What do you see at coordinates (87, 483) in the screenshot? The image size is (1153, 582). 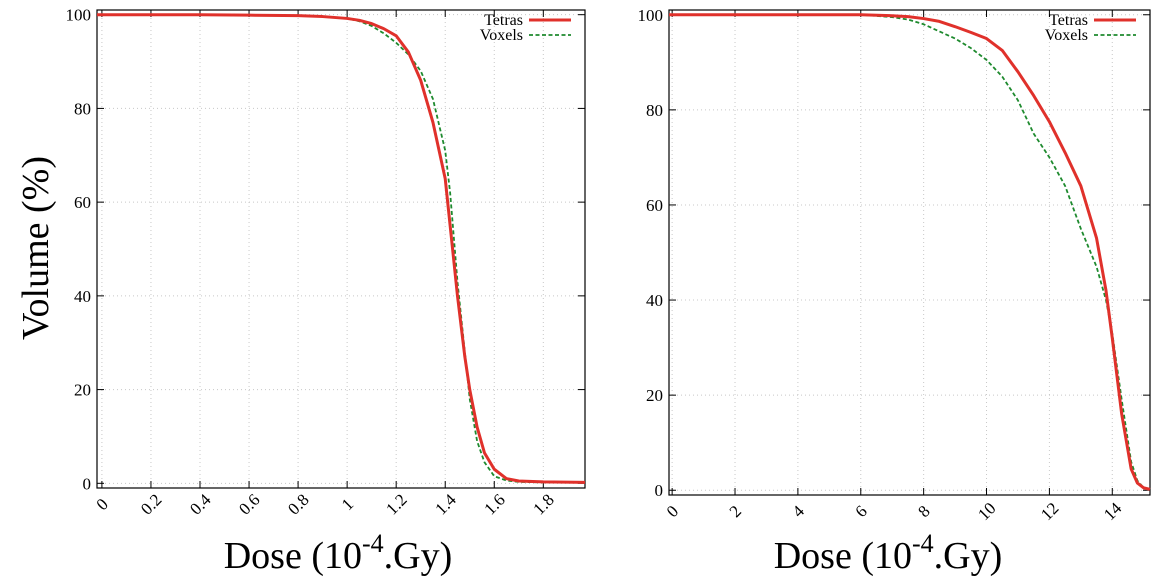 I see `left-y-tick-label-0: 0` at bounding box center [87, 483].